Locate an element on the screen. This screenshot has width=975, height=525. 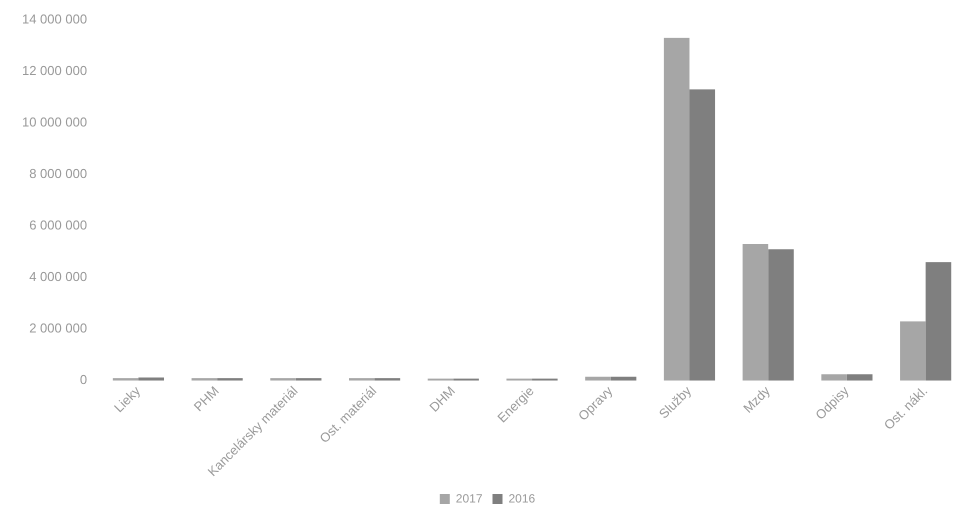
y-tick-label: 14 000 000 is located at coordinates (55, 18).